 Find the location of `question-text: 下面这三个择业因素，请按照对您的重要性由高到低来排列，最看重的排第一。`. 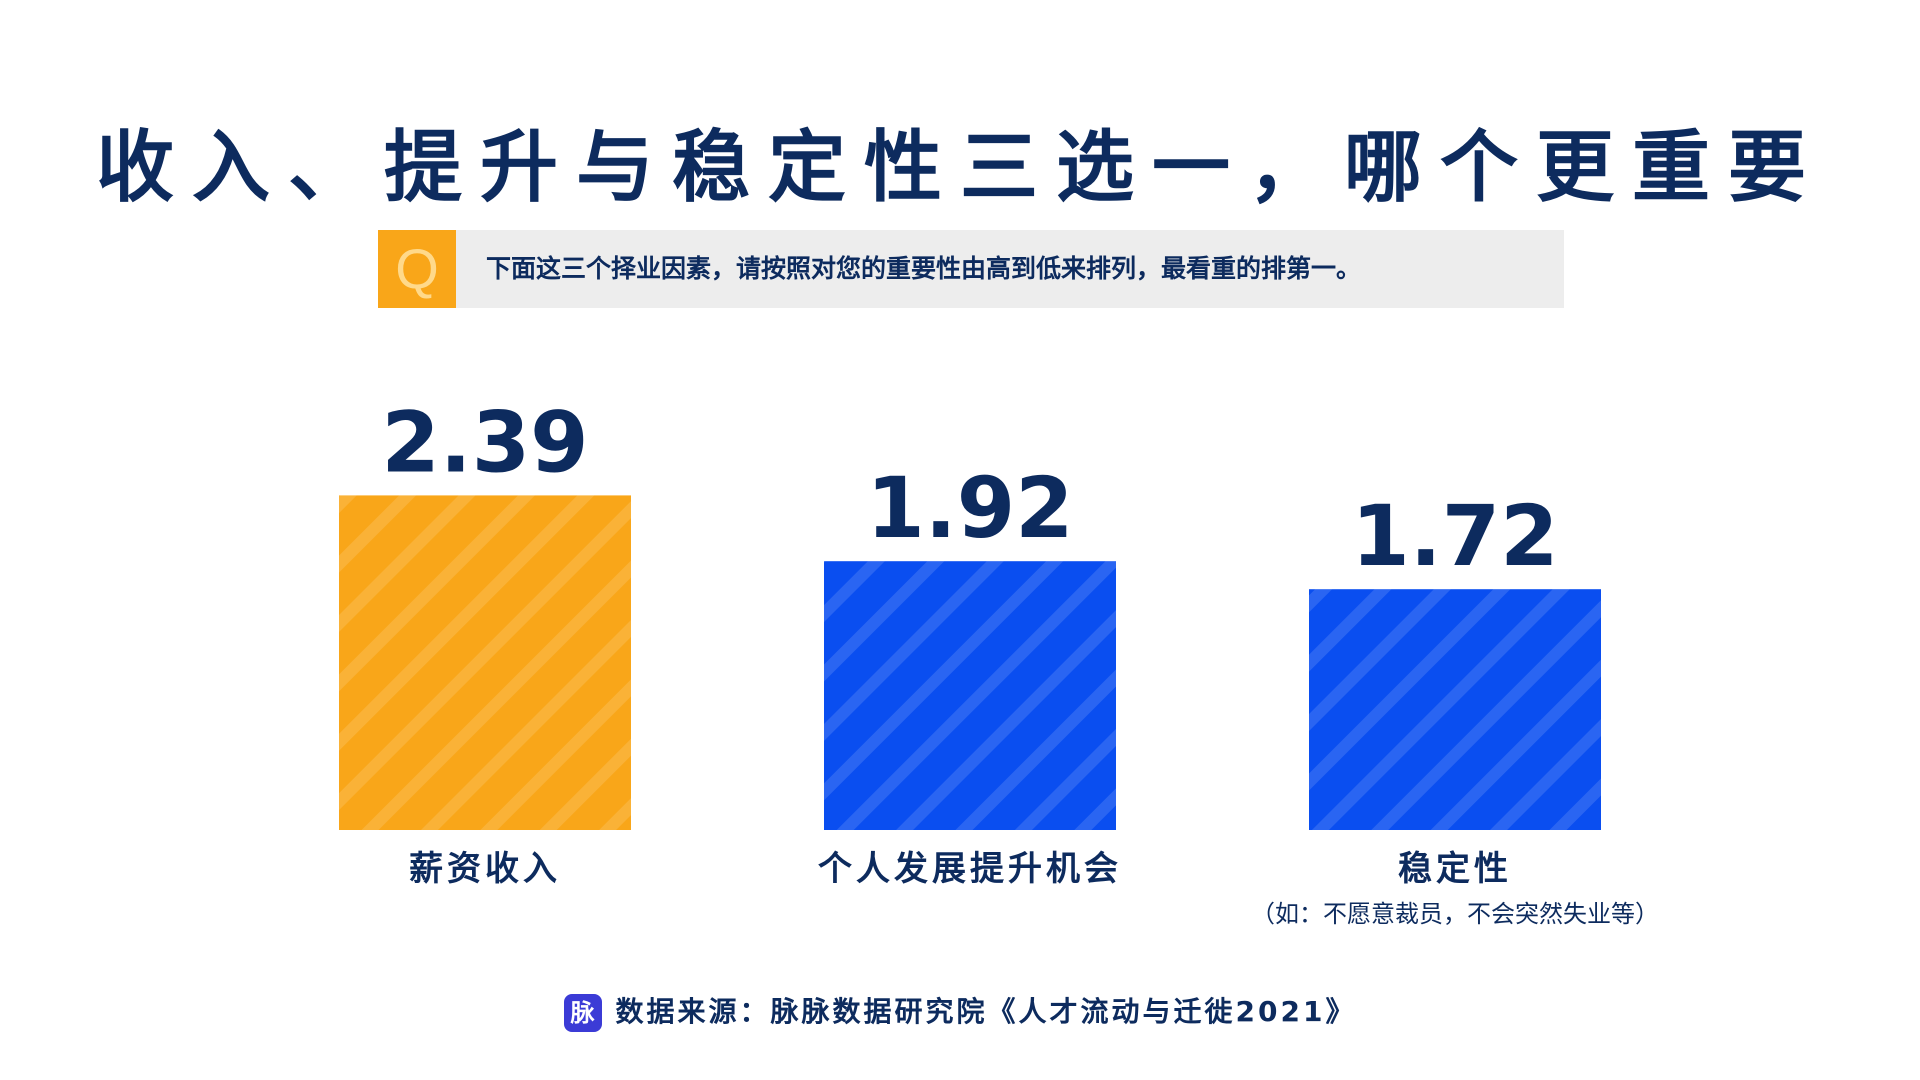

question-text: 下面这三个择业因素，请按照对您的重要性由高到低来排列，最看重的排第一。 is located at coordinates (924, 268).